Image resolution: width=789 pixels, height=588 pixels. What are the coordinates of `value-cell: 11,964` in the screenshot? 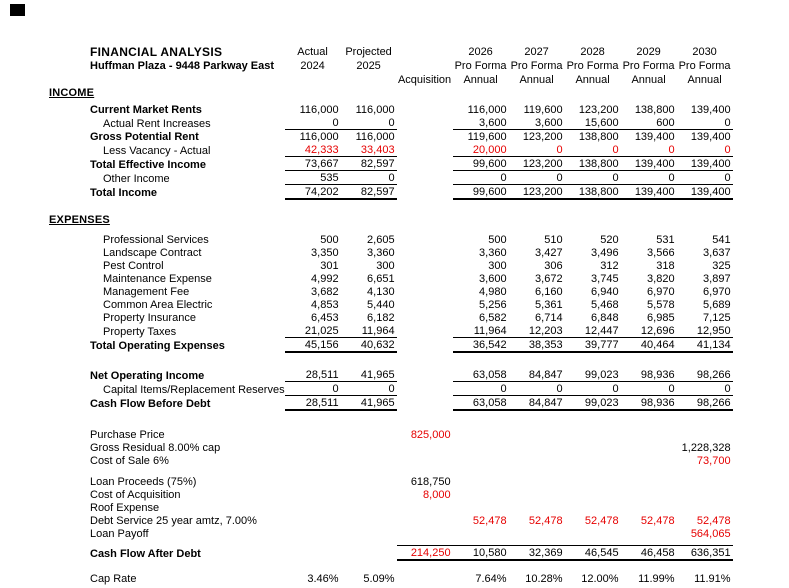 It's located at (368, 331).